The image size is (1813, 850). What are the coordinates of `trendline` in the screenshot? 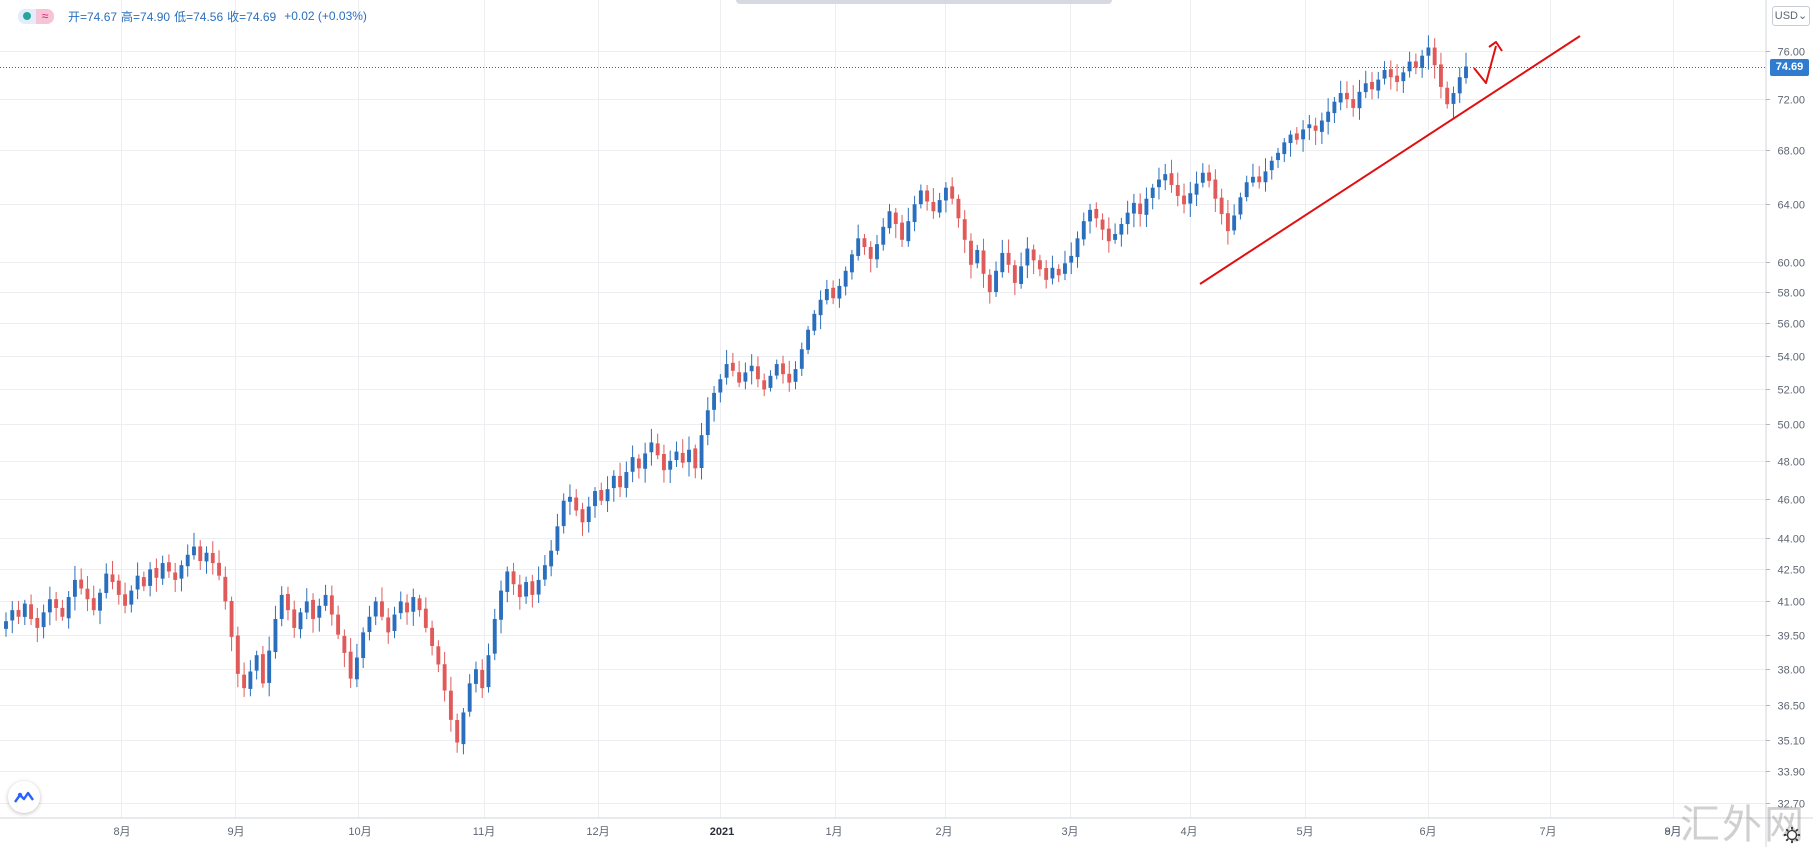 It's located at (1390, 160).